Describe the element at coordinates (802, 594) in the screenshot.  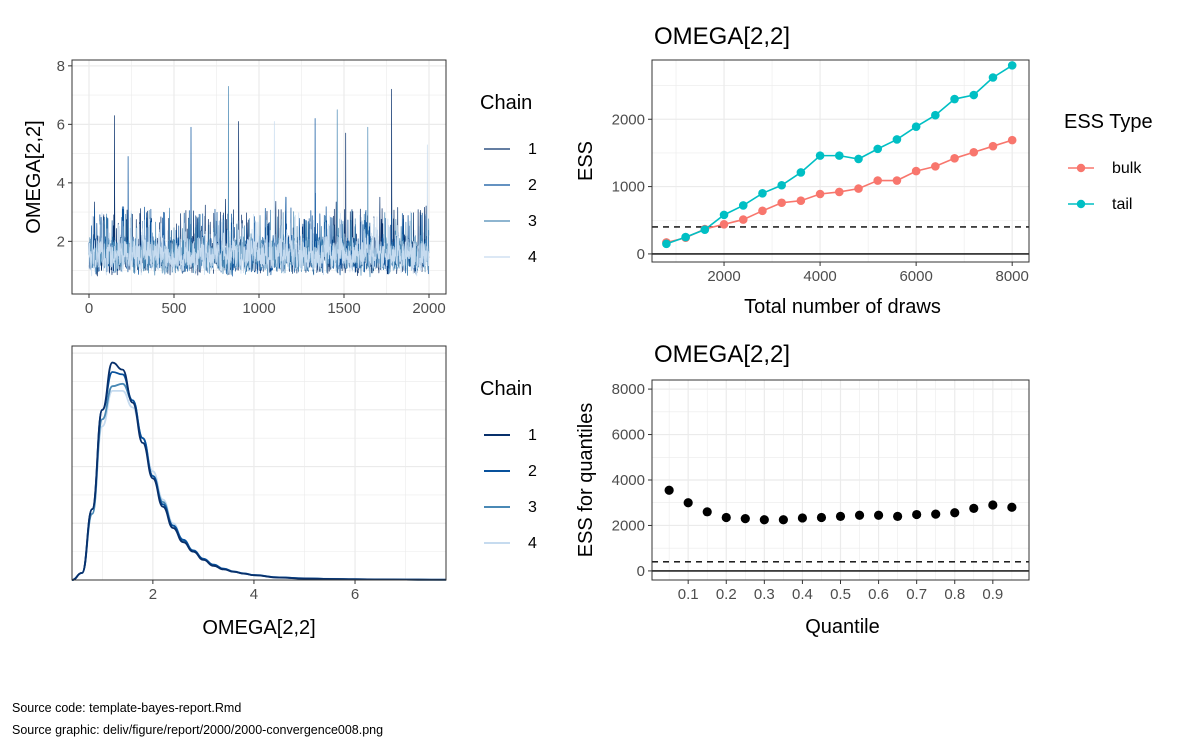
I see `x-tick-label: 0.4` at that location.